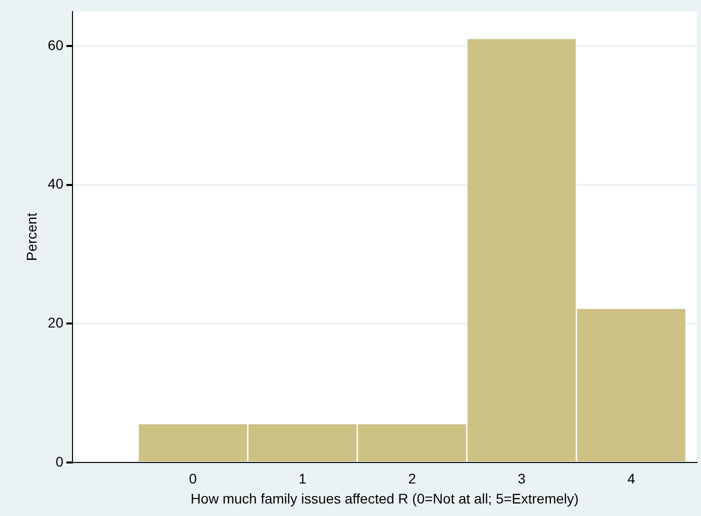 Image resolution: width=701 pixels, height=516 pixels. I want to click on y-tick-label: 0, so click(60, 461).